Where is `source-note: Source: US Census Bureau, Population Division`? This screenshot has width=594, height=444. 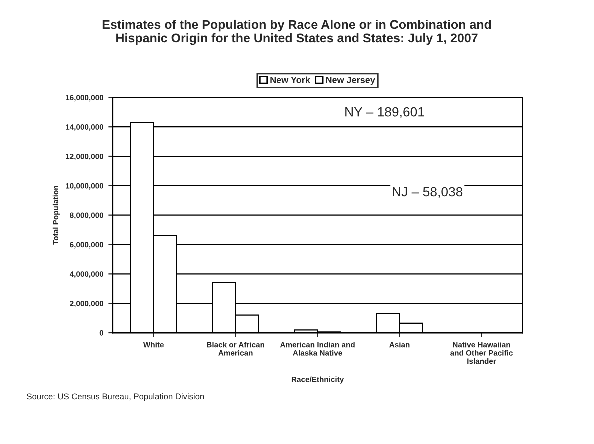 source-note: Source: US Census Bureau, Population Division is located at coordinates (115, 397).